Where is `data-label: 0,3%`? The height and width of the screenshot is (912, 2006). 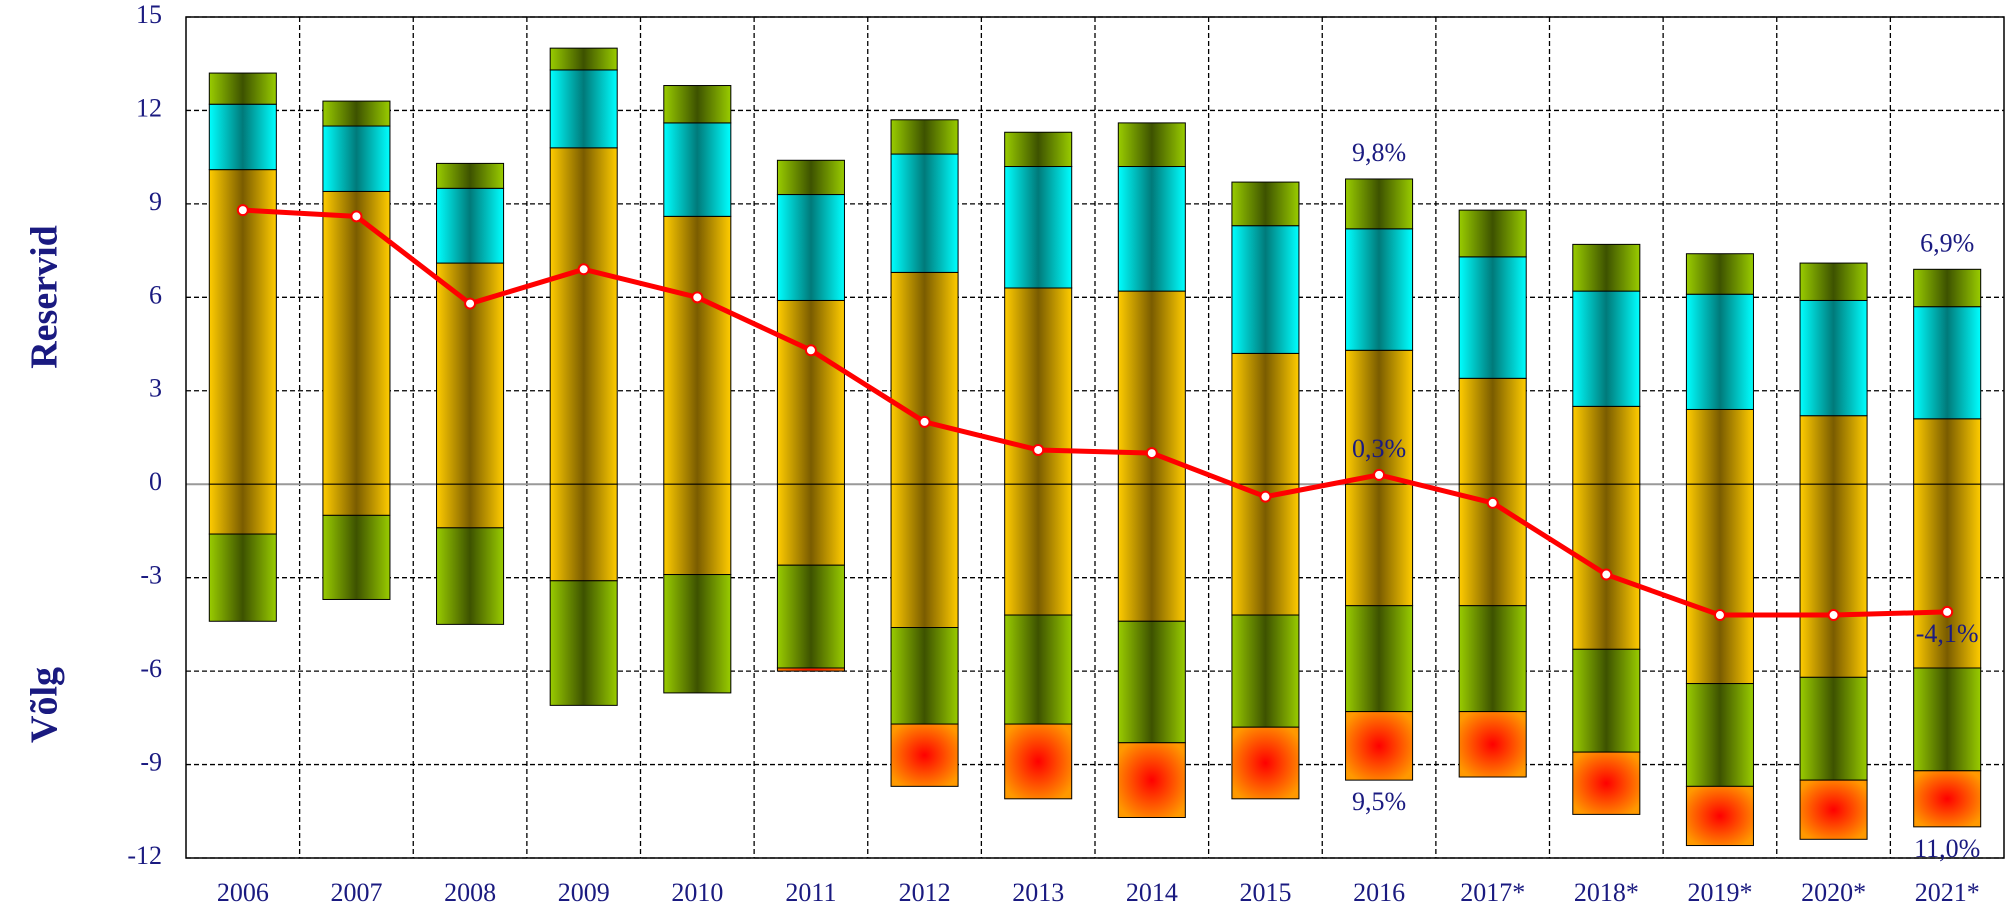
data-label: 0,3% is located at coordinates (1379, 448).